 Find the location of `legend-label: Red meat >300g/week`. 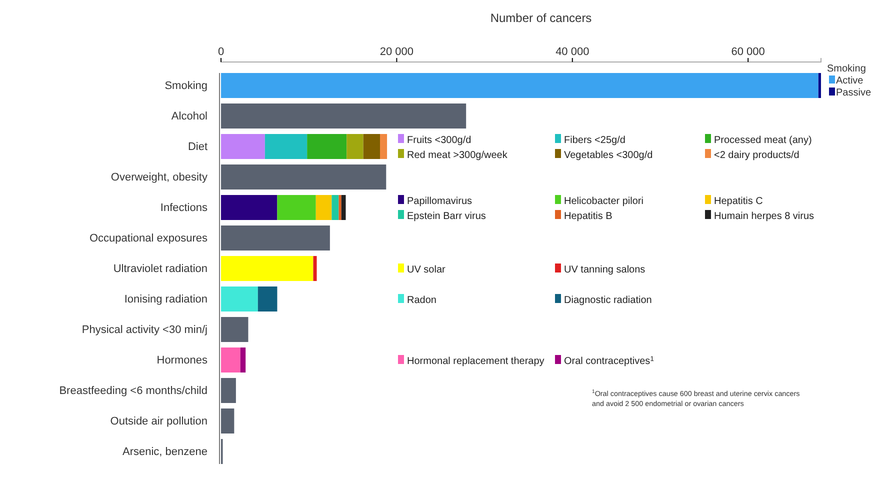

legend-label: Red meat >300g/week is located at coordinates (457, 156).